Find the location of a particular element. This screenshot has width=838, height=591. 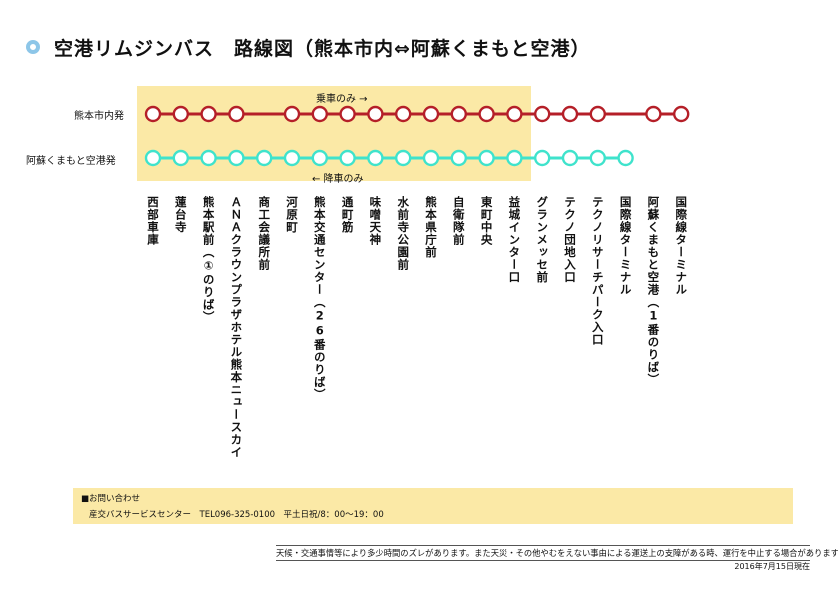

stop-name: 味噌天神 is located at coordinates (375, 221).